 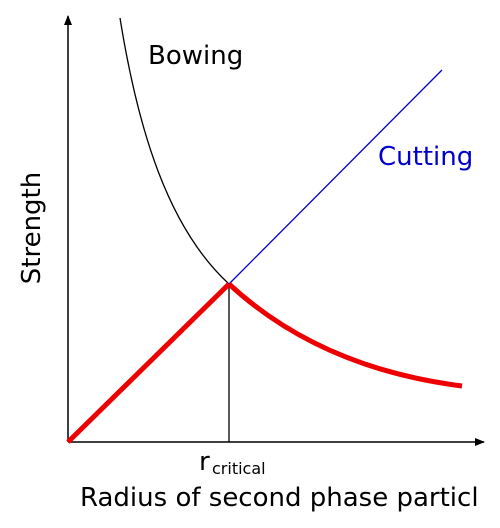 What do you see at coordinates (174, 151) in the screenshot?
I see `bowing-curve` at bounding box center [174, 151].